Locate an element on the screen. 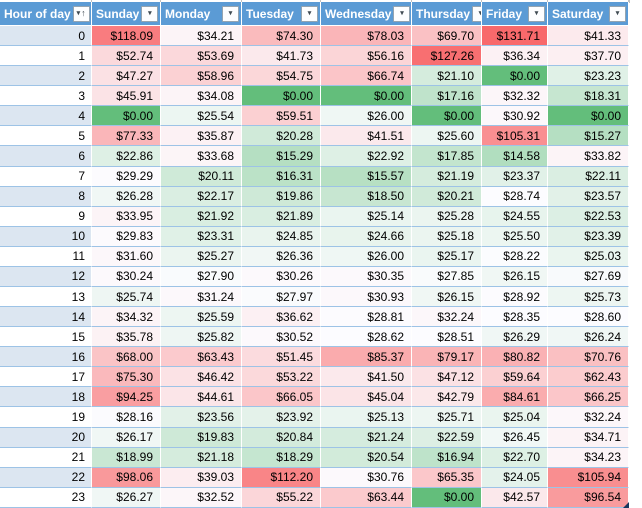 The width and height of the screenshot is (642, 508). value-cell: $25.50 is located at coordinates (515, 236).